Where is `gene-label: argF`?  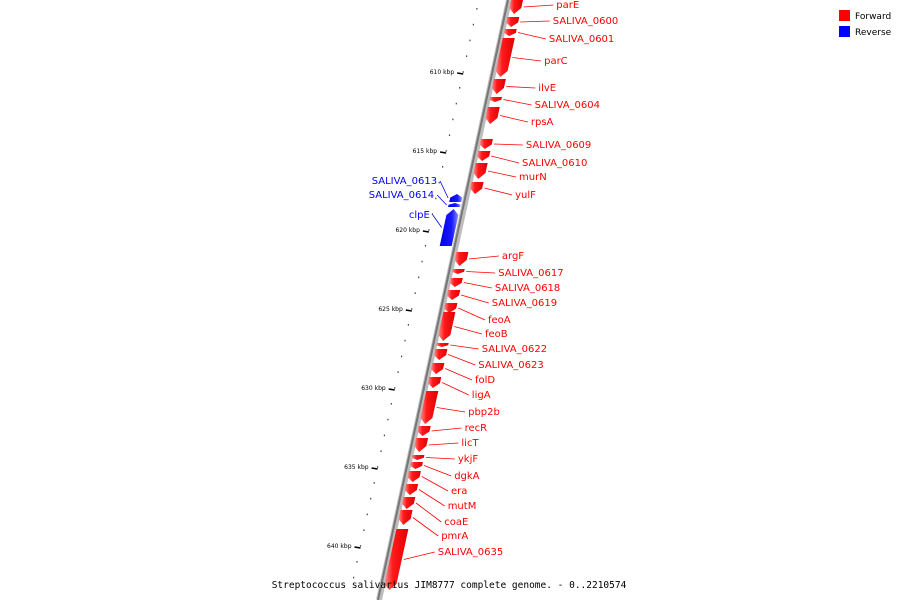
gene-label: argF is located at coordinates (513, 256).